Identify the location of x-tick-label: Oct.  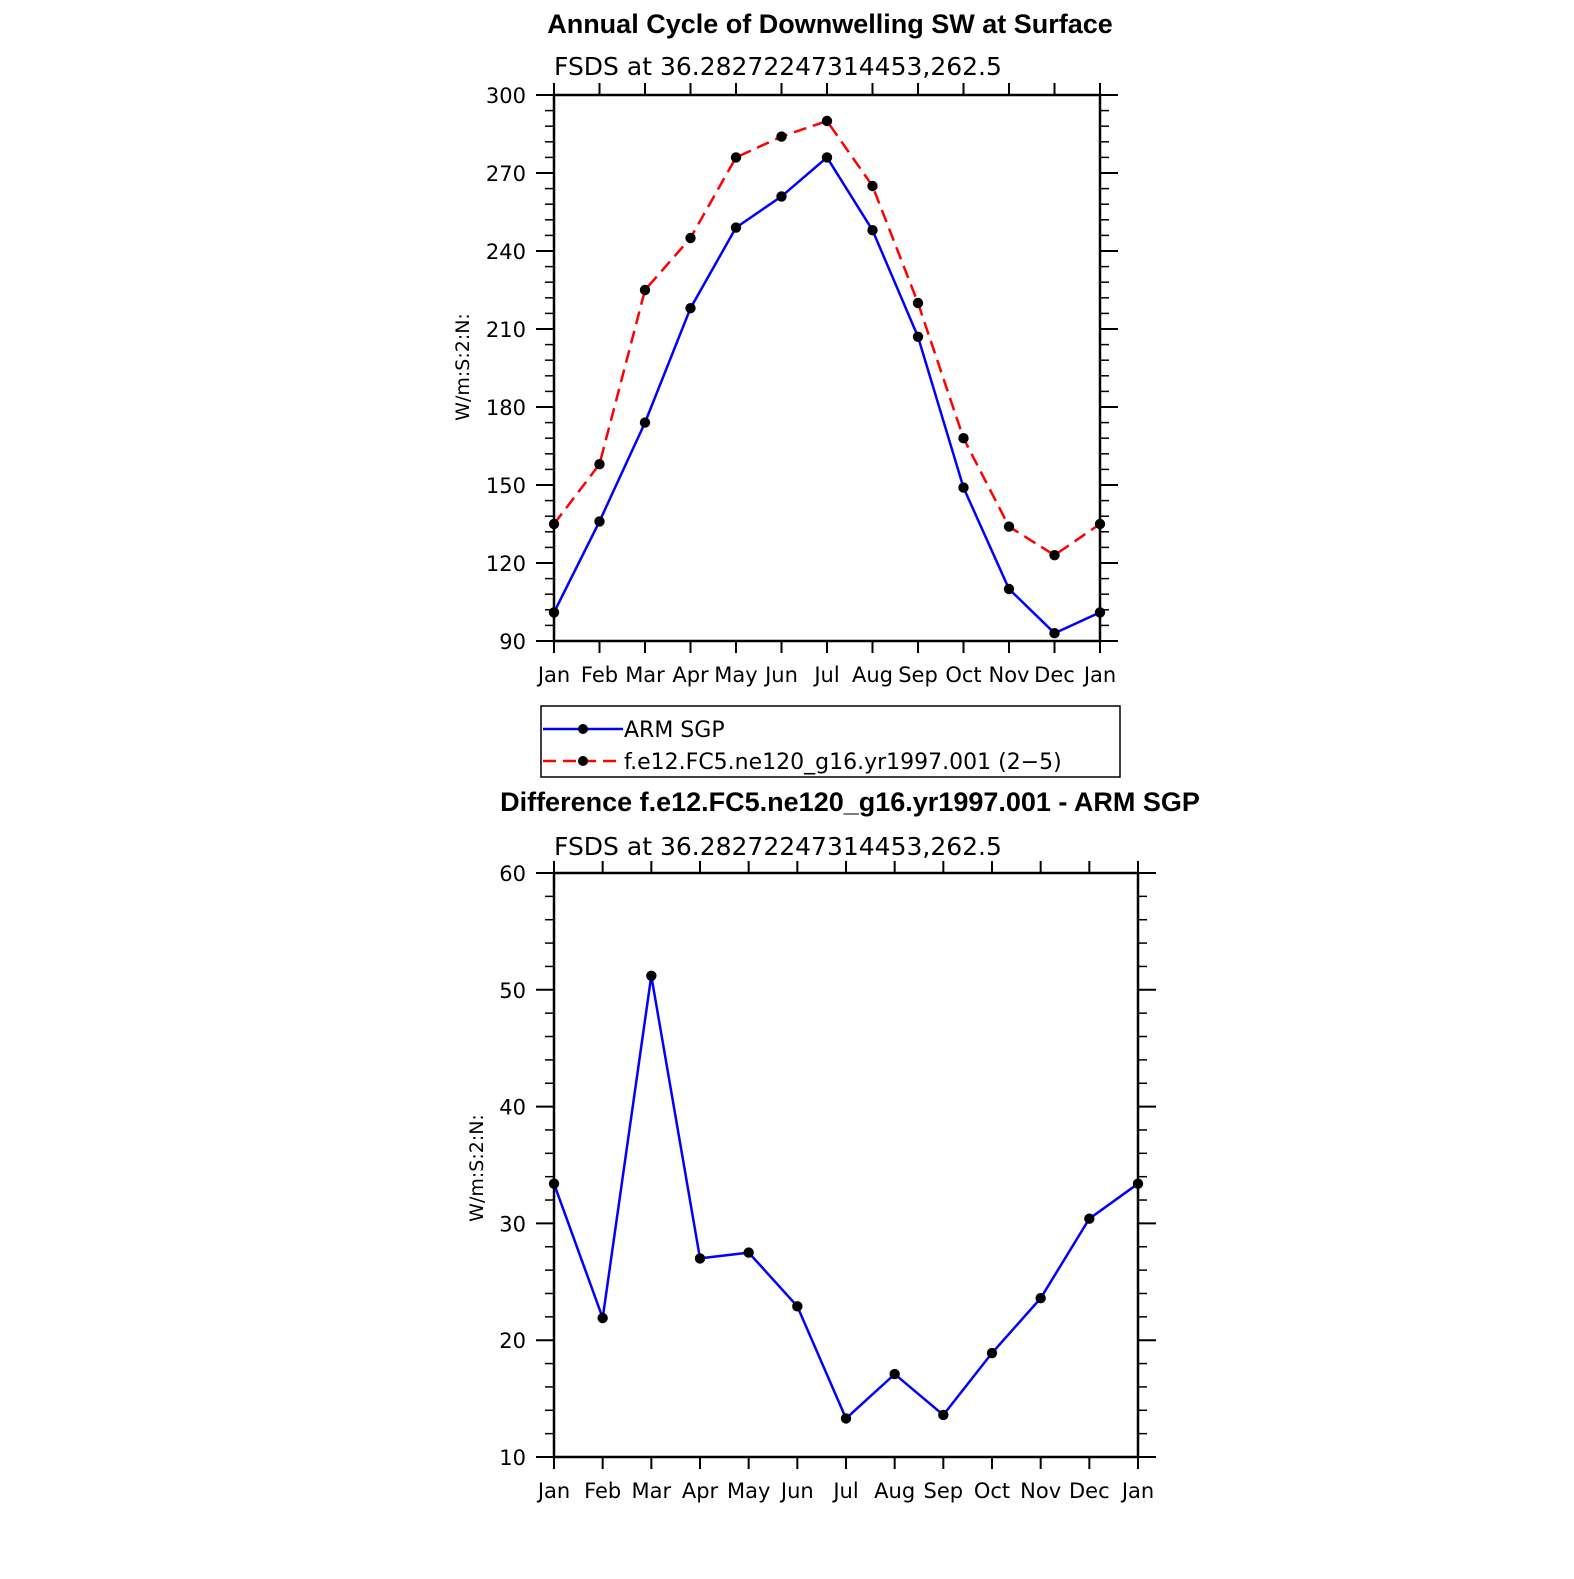
(963, 675).